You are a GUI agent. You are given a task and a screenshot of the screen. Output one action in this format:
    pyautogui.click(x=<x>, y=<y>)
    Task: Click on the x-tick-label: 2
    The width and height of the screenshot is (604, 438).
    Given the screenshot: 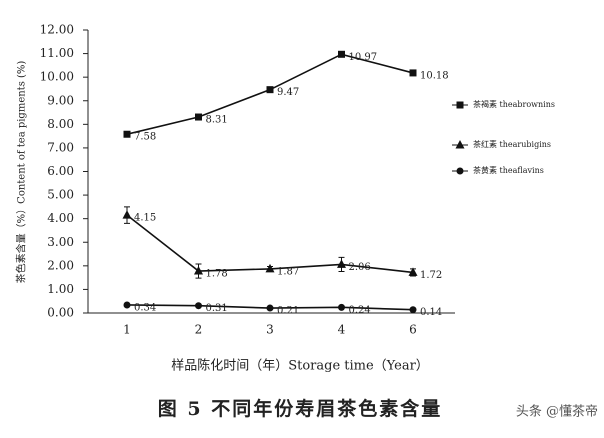 What is the action you would take?
    pyautogui.click(x=199, y=330)
    